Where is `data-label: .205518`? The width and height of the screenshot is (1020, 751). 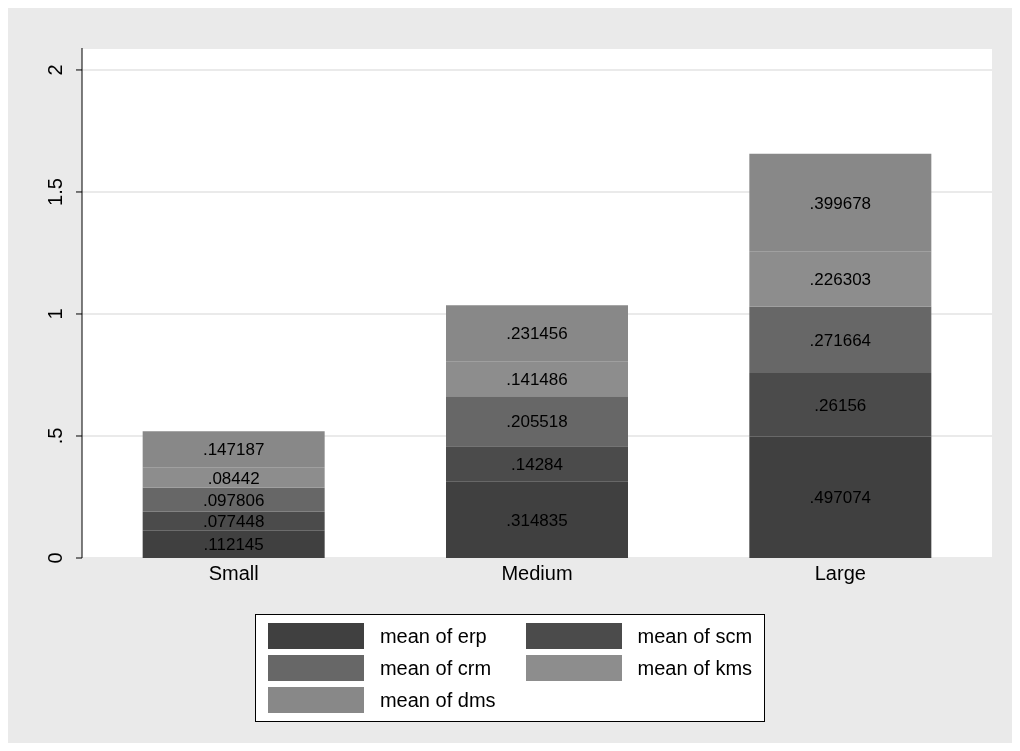
data-label: .205518 is located at coordinates (537, 422).